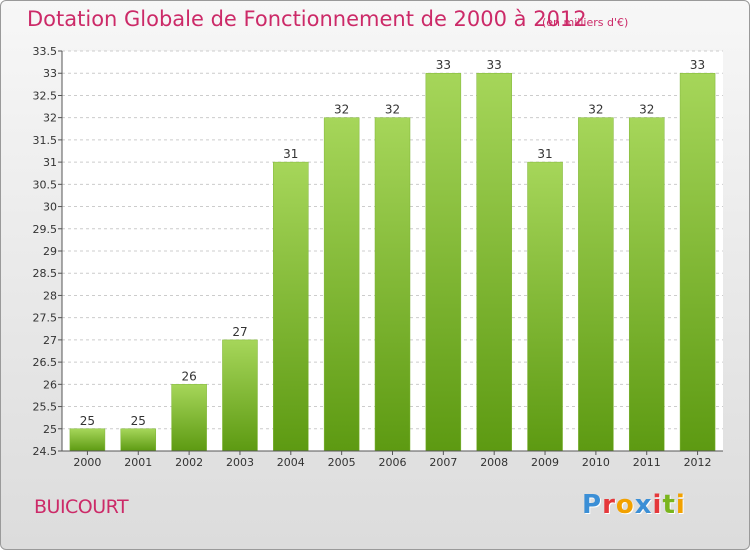 This screenshot has width=750, height=550. Describe the element at coordinates (45, 273) in the screenshot. I see `y-tick-label: 28.5` at that location.